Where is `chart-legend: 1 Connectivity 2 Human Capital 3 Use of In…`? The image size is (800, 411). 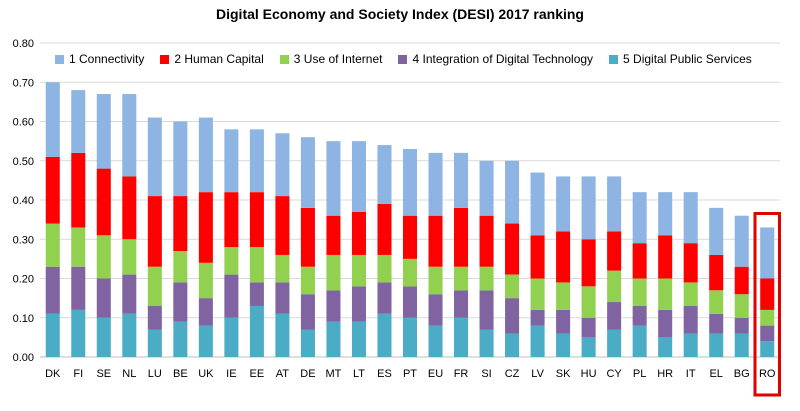 chart-legend: 1 Connectivity 2 Human Capital 3 Use of In… is located at coordinates (411, 59).